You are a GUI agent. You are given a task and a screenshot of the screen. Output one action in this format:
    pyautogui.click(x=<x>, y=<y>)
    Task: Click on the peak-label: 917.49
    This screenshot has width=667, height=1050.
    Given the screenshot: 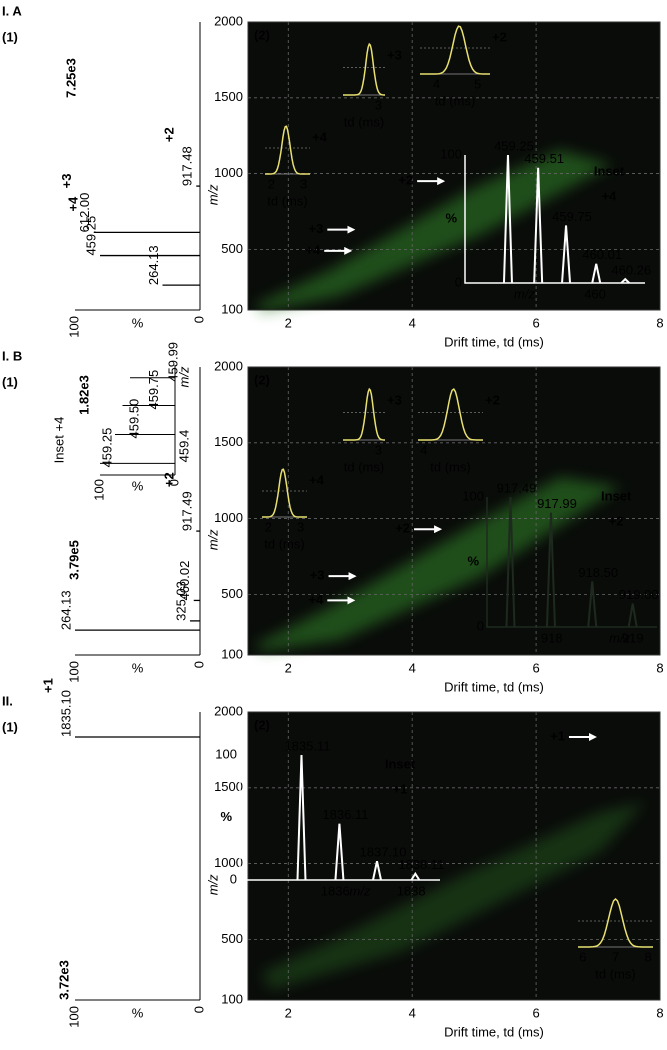 What is the action you would take?
    pyautogui.click(x=517, y=487)
    